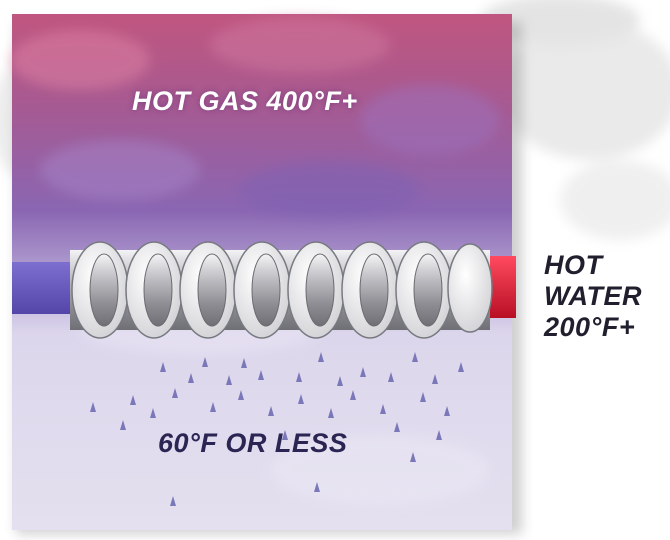  What do you see at coordinates (590, 327) in the screenshot?
I see `hot-water-line-3: 200°F+` at bounding box center [590, 327].